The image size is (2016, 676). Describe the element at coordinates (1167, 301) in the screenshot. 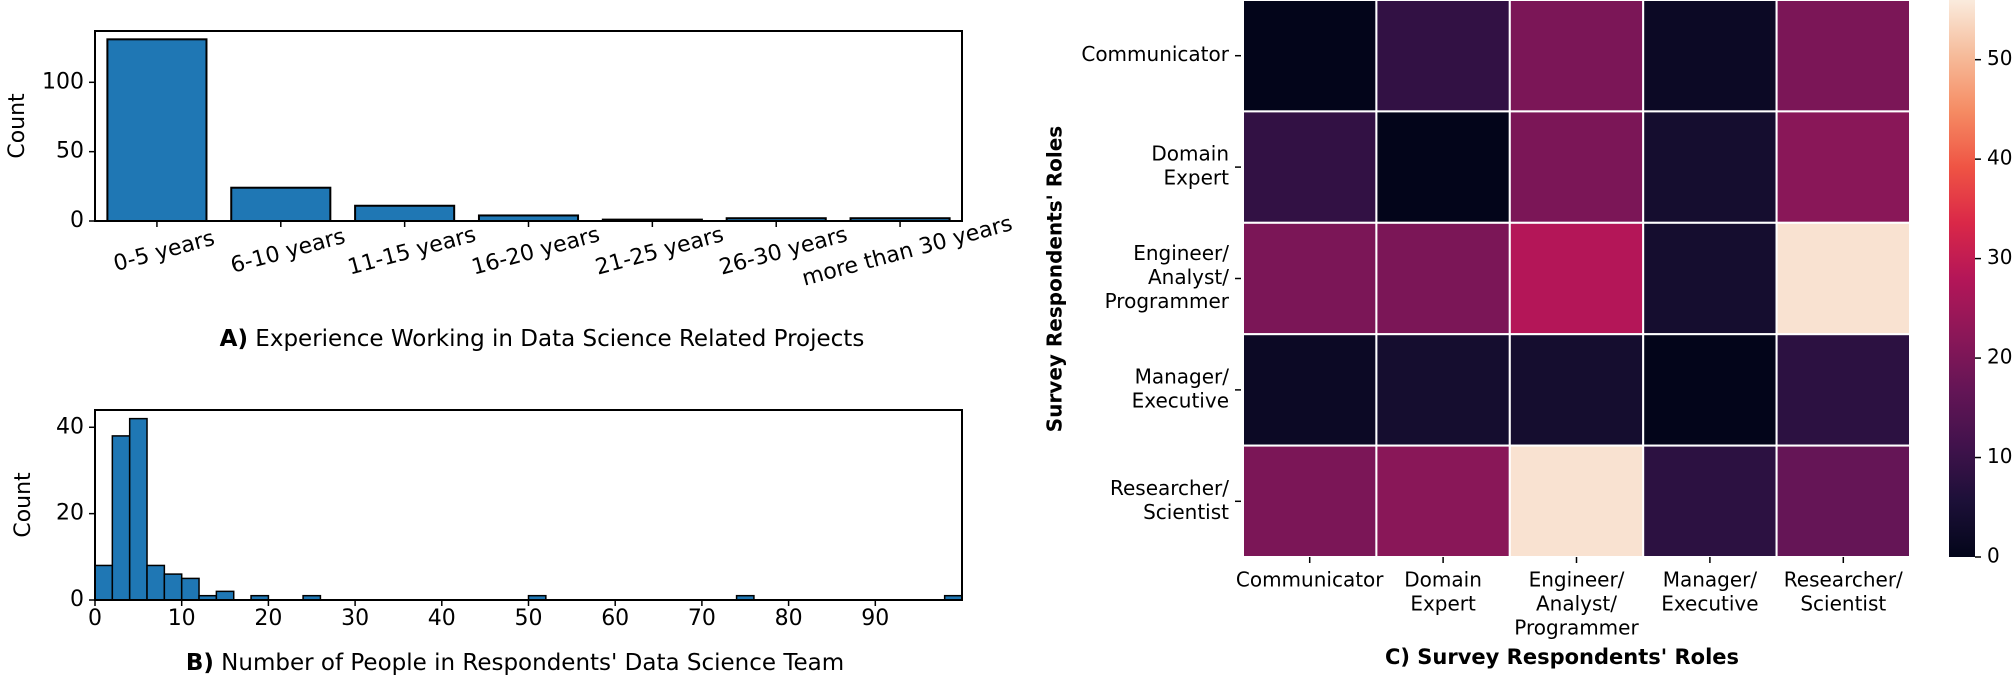

I see `y-tick-label: Programmer` at that location.